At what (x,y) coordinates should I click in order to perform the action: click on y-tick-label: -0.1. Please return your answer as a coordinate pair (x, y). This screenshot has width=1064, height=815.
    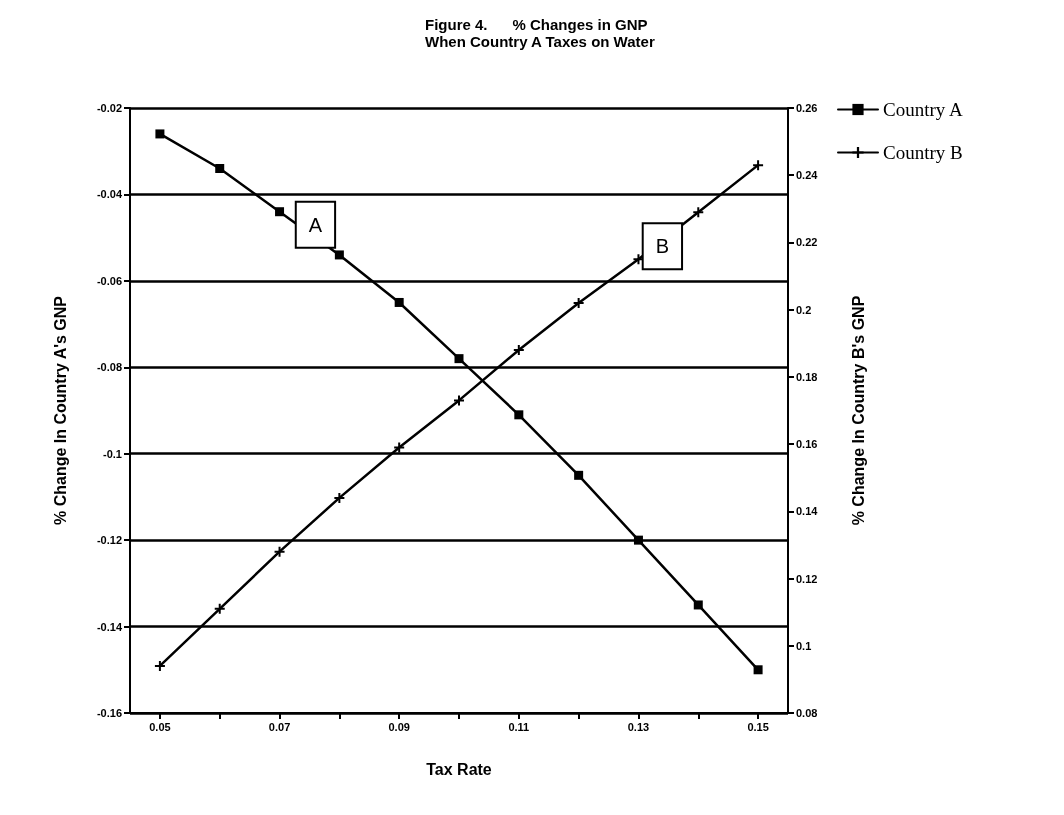
    Looking at the image, I should click on (112, 453).